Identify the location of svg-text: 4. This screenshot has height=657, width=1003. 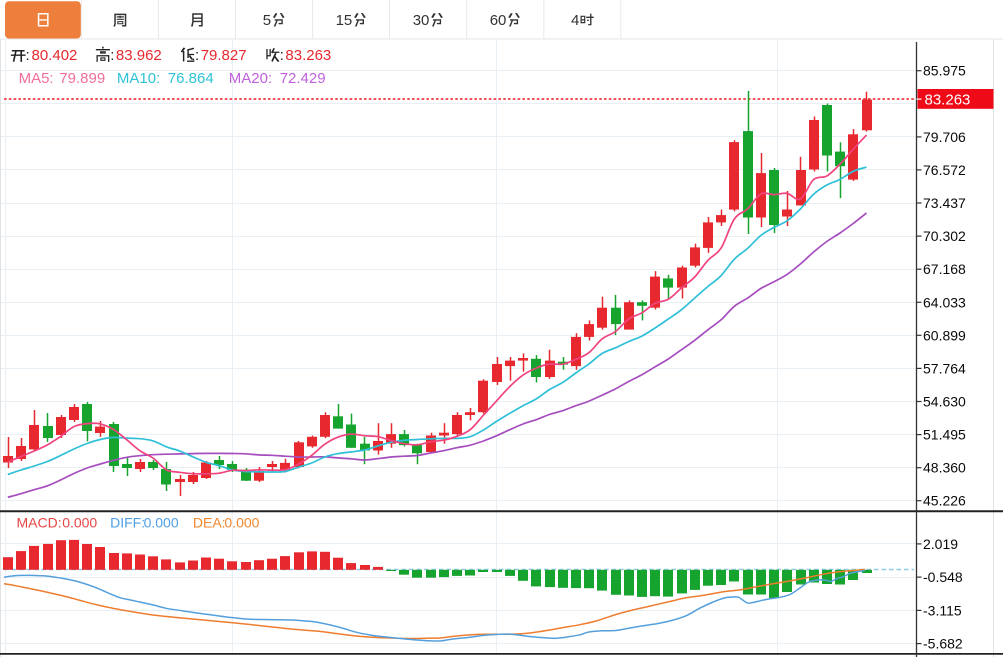
(575, 20).